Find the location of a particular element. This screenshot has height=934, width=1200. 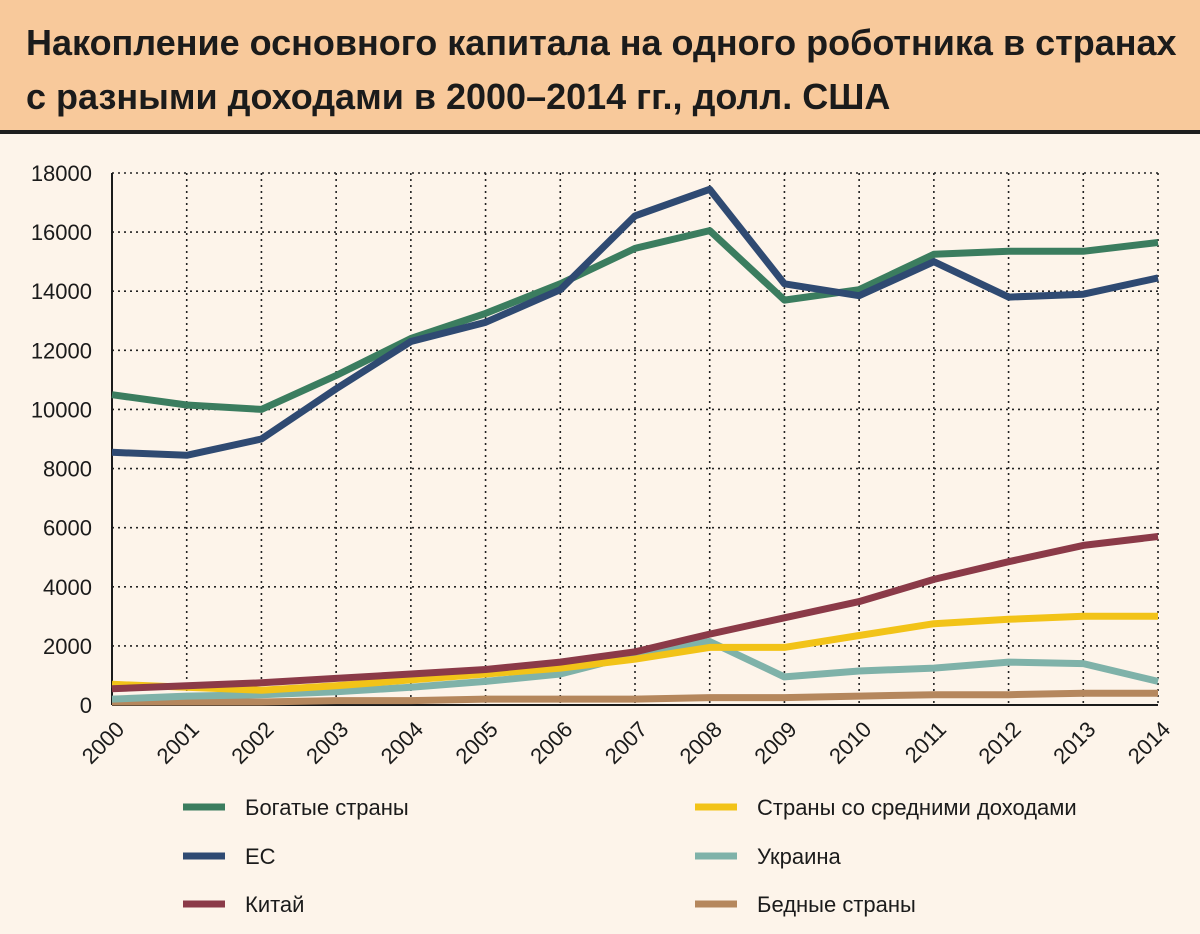

x-tick-label: 2012 is located at coordinates (999, 743).